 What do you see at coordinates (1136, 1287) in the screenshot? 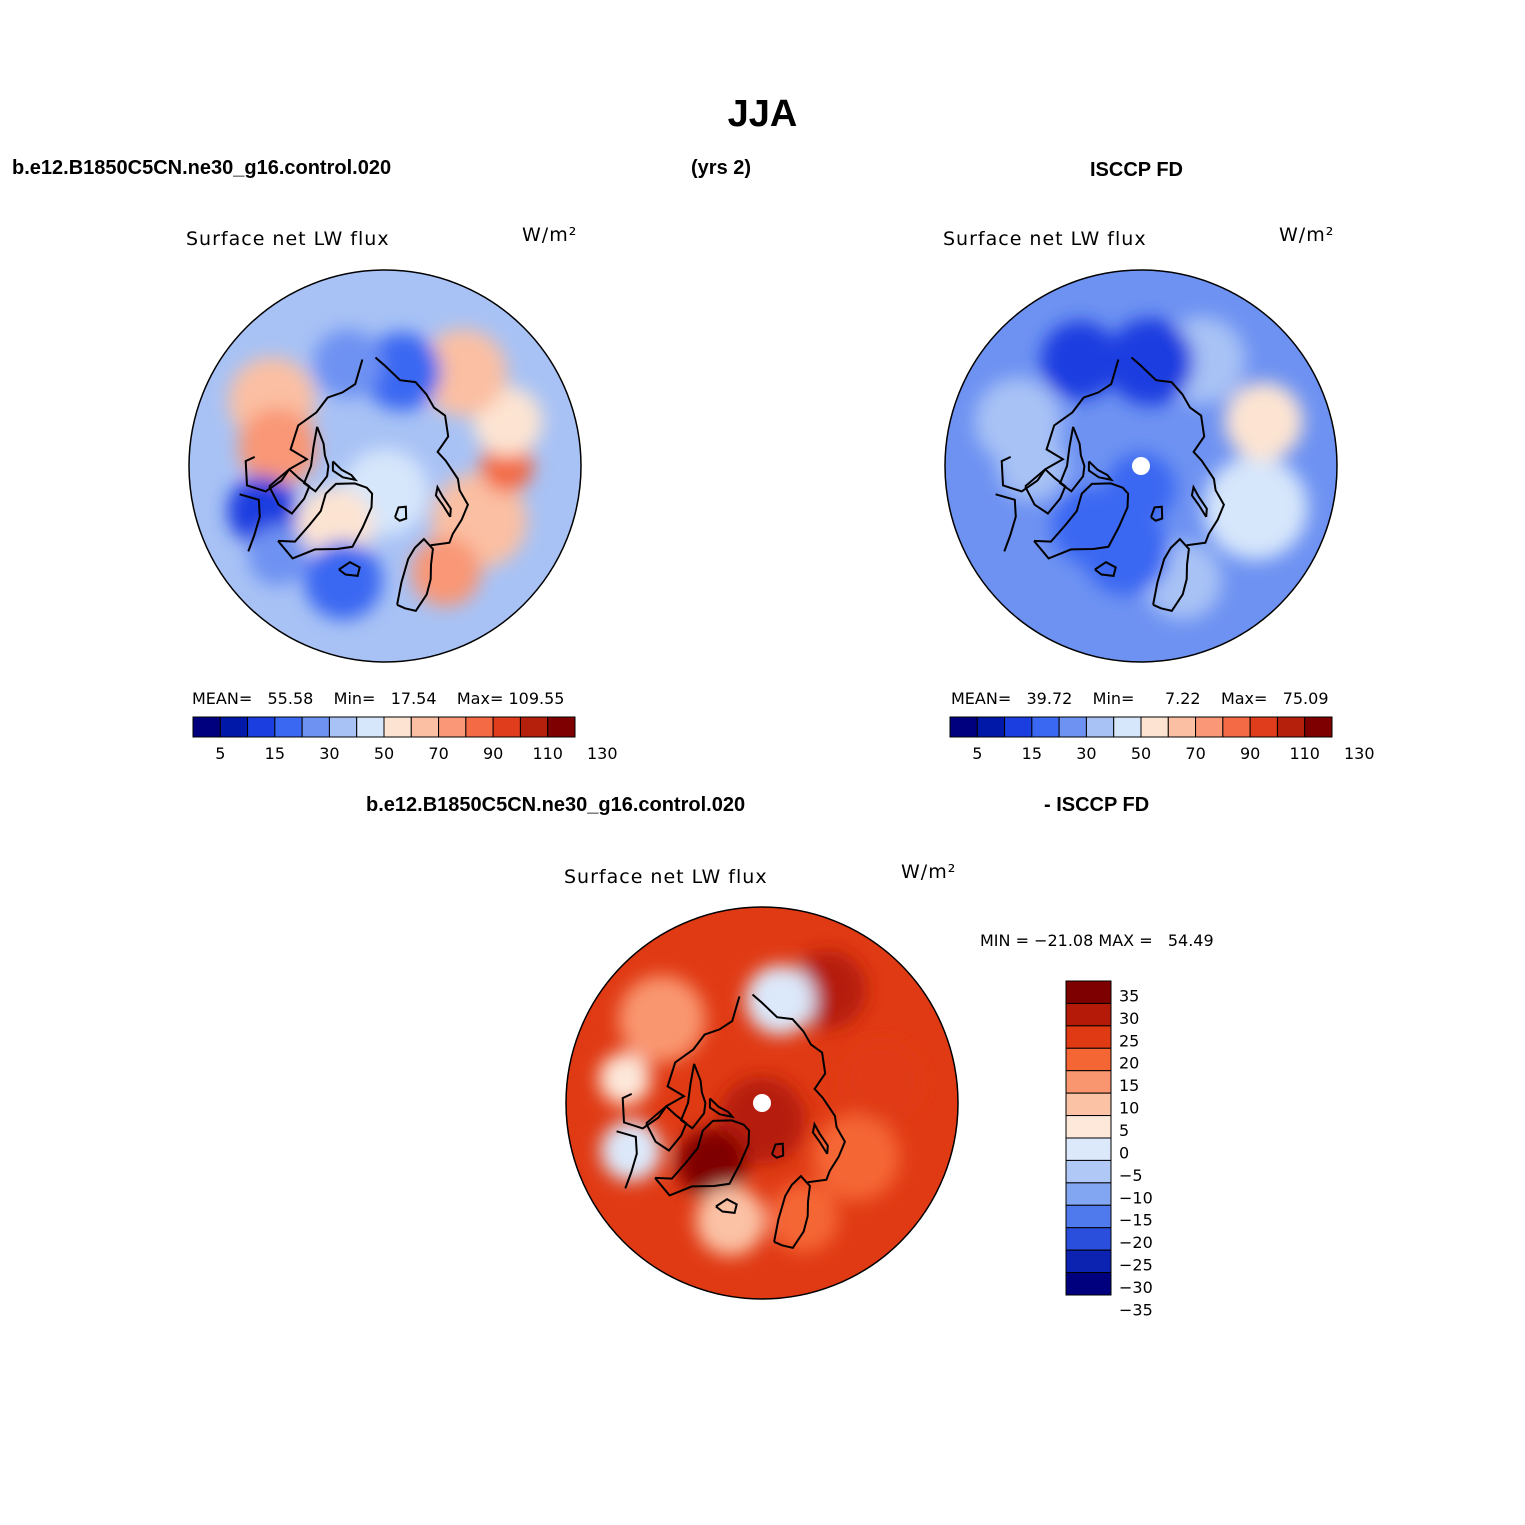
I see `panel3-colorbar-tick: −30` at bounding box center [1136, 1287].